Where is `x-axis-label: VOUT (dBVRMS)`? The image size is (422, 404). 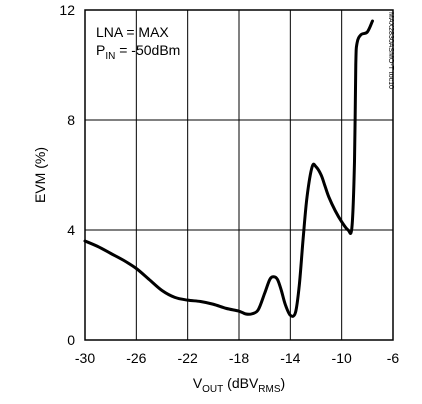
x-axis-label: VOUT (dBVRMS) is located at coordinates (239, 385).